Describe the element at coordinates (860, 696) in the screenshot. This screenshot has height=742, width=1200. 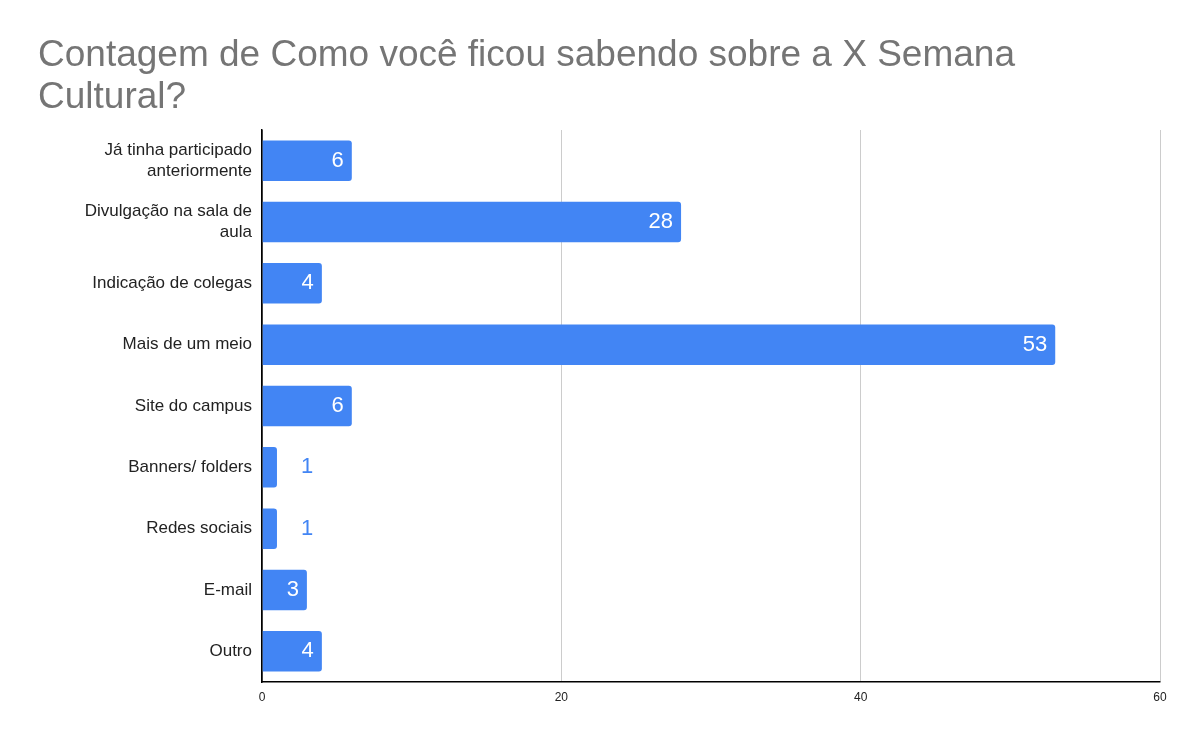
I see `x-tick-label: 40` at that location.